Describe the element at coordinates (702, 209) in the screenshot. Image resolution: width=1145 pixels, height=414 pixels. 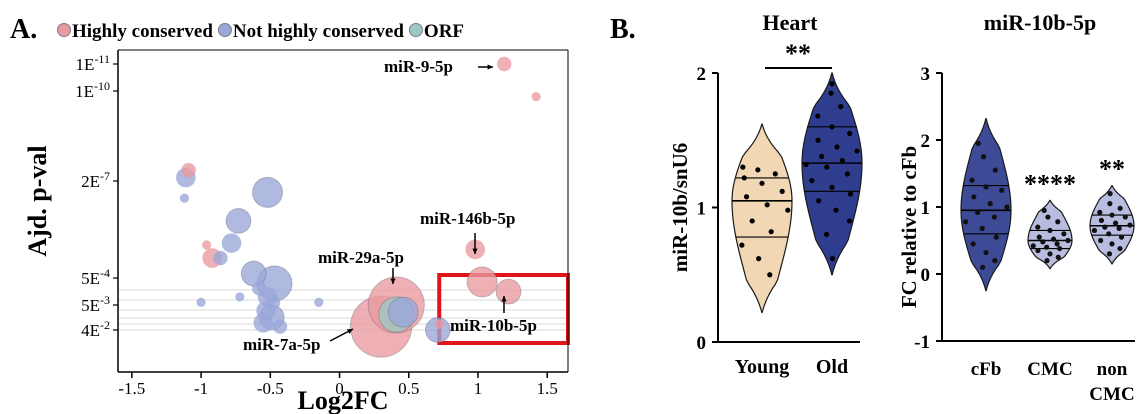
I see `y-tick-label: 1` at that location.